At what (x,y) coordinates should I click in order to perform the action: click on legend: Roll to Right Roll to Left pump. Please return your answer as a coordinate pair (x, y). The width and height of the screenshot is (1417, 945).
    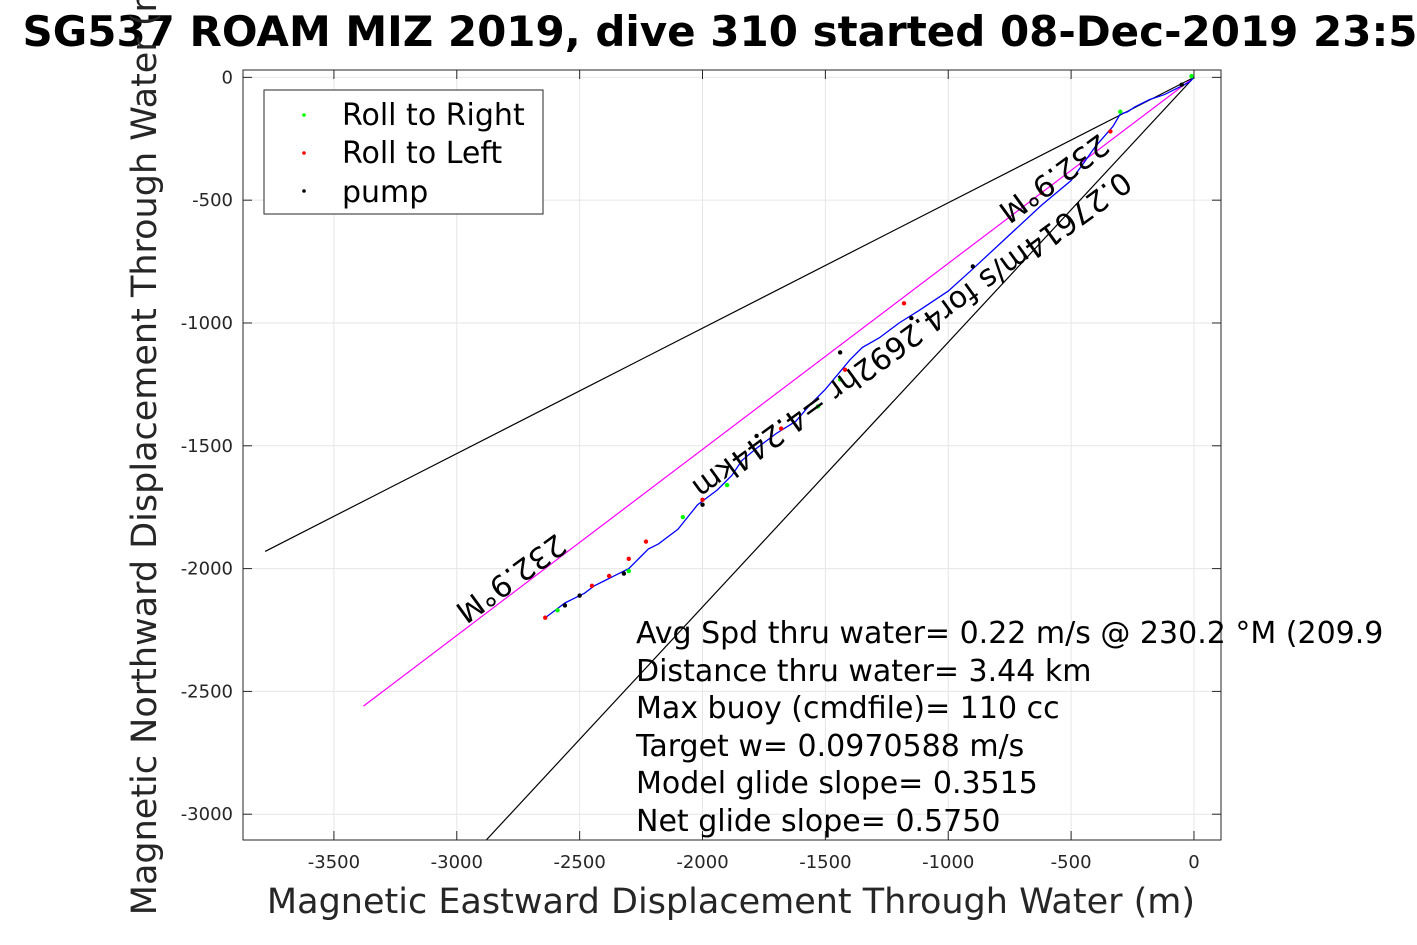
    Looking at the image, I should click on (403, 152).